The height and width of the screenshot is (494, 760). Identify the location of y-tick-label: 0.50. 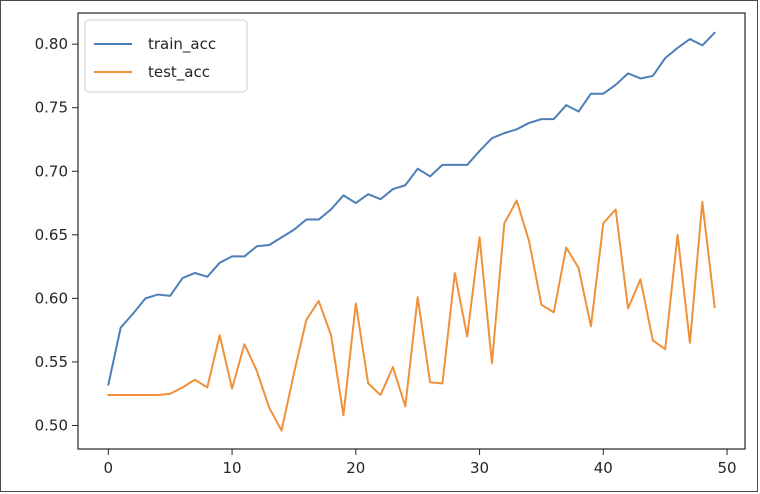
(51, 425).